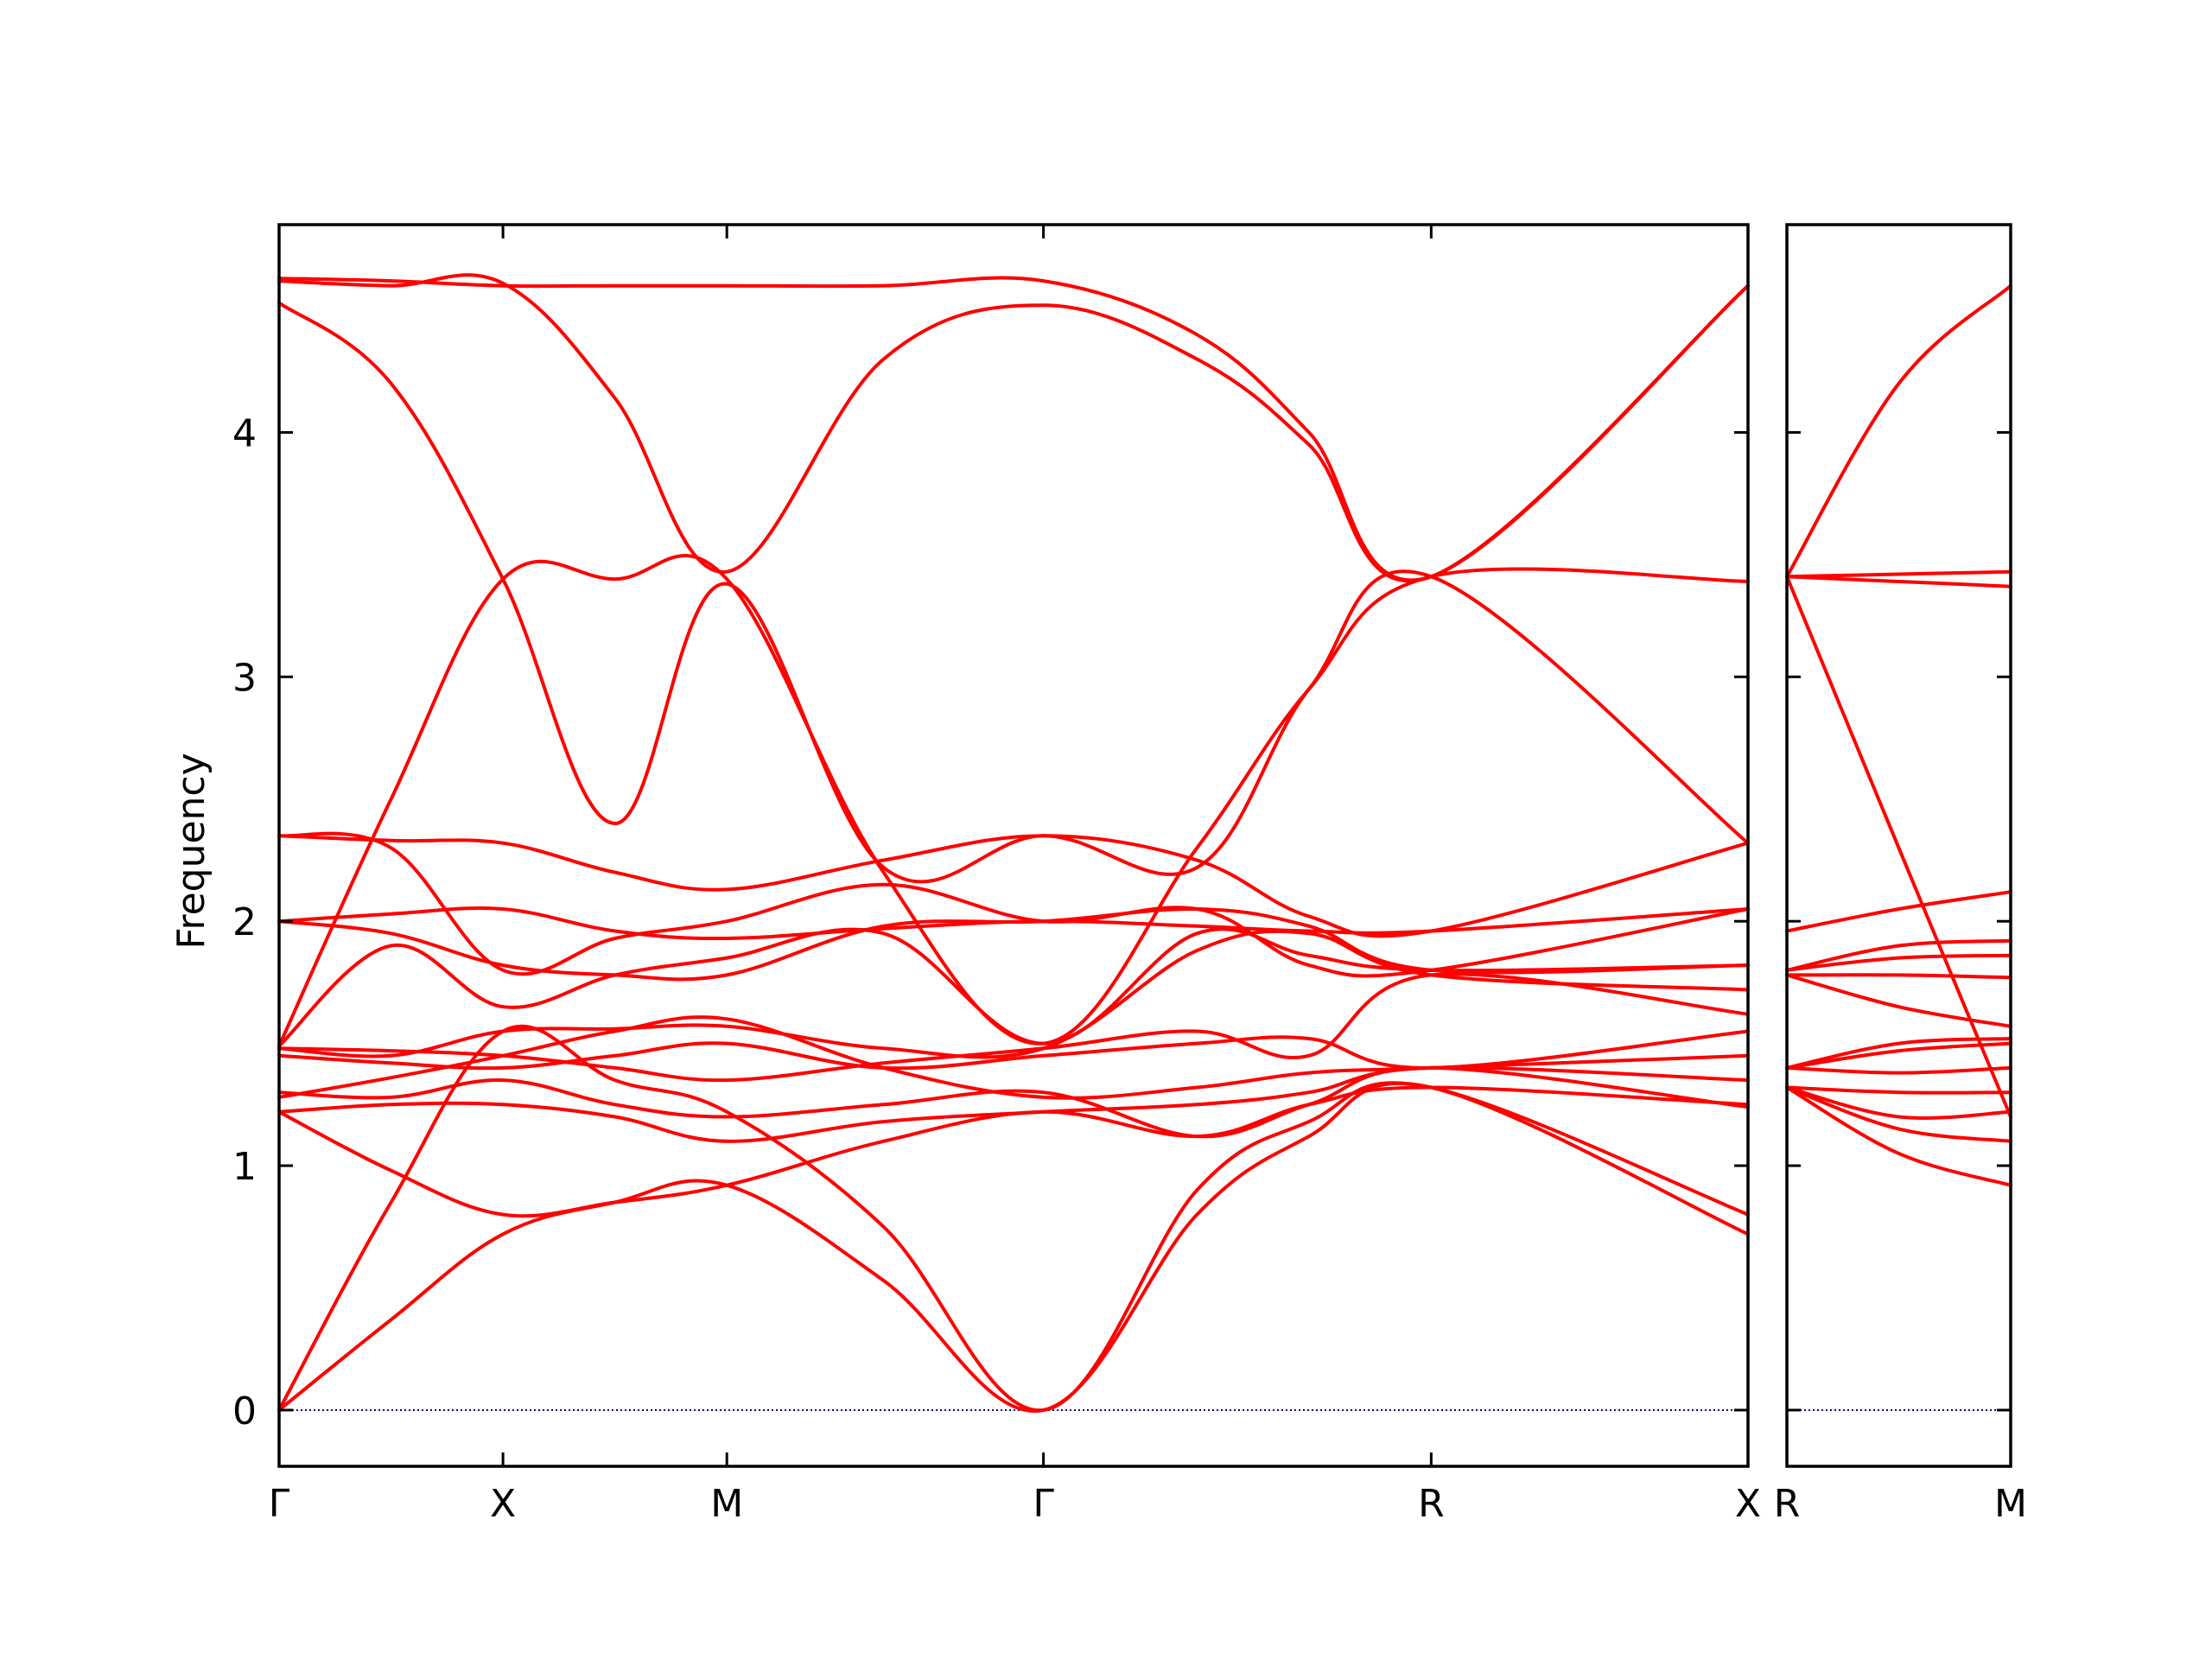 The image size is (2212, 1659). I want to click on y-tick-label: 2, so click(244, 922).